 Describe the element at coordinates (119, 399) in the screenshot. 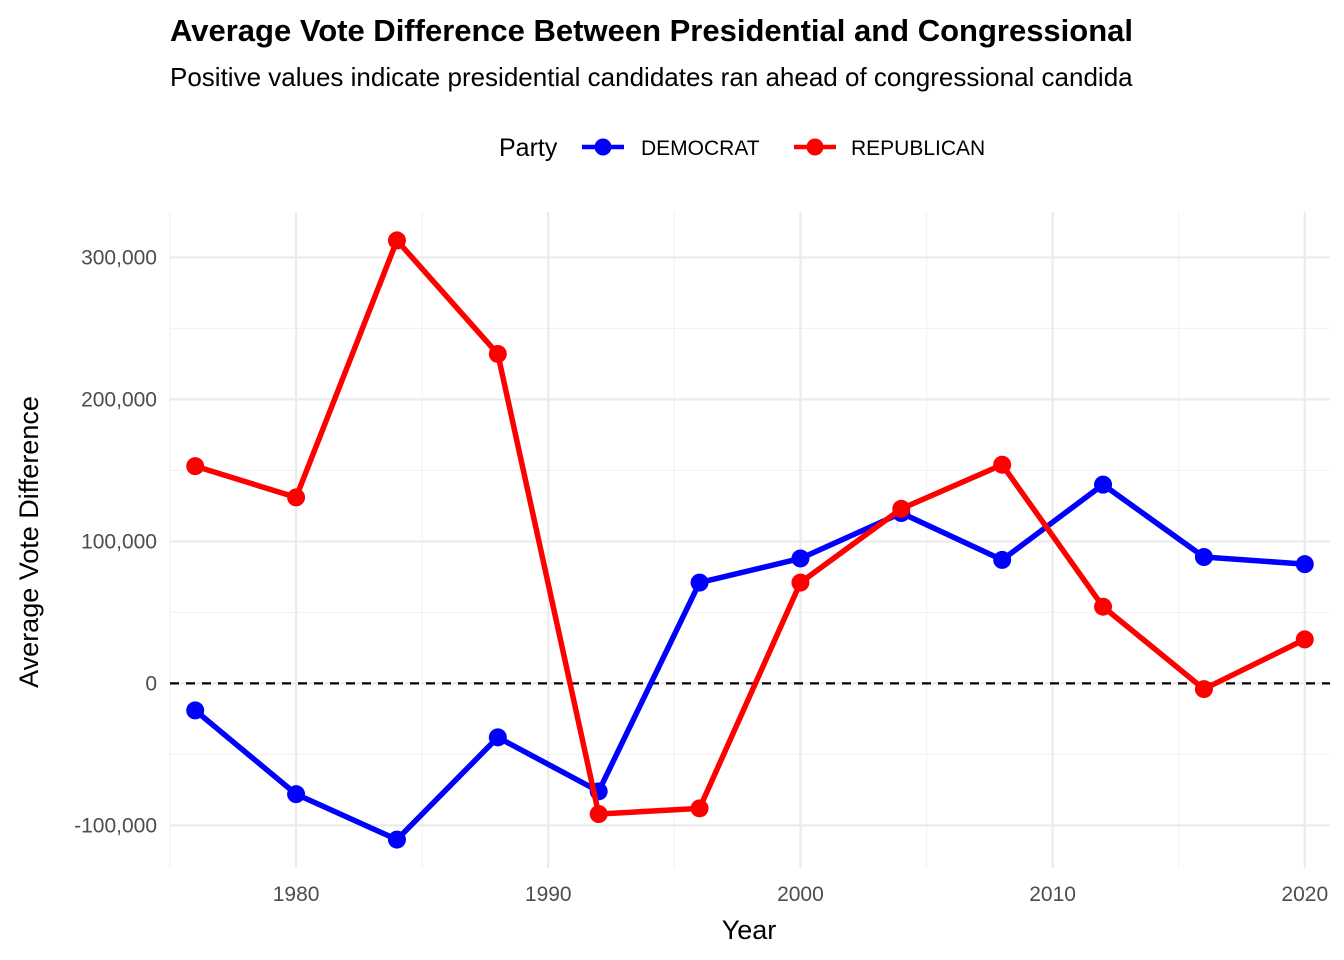

I see `y-tick-label: 200,000` at that location.